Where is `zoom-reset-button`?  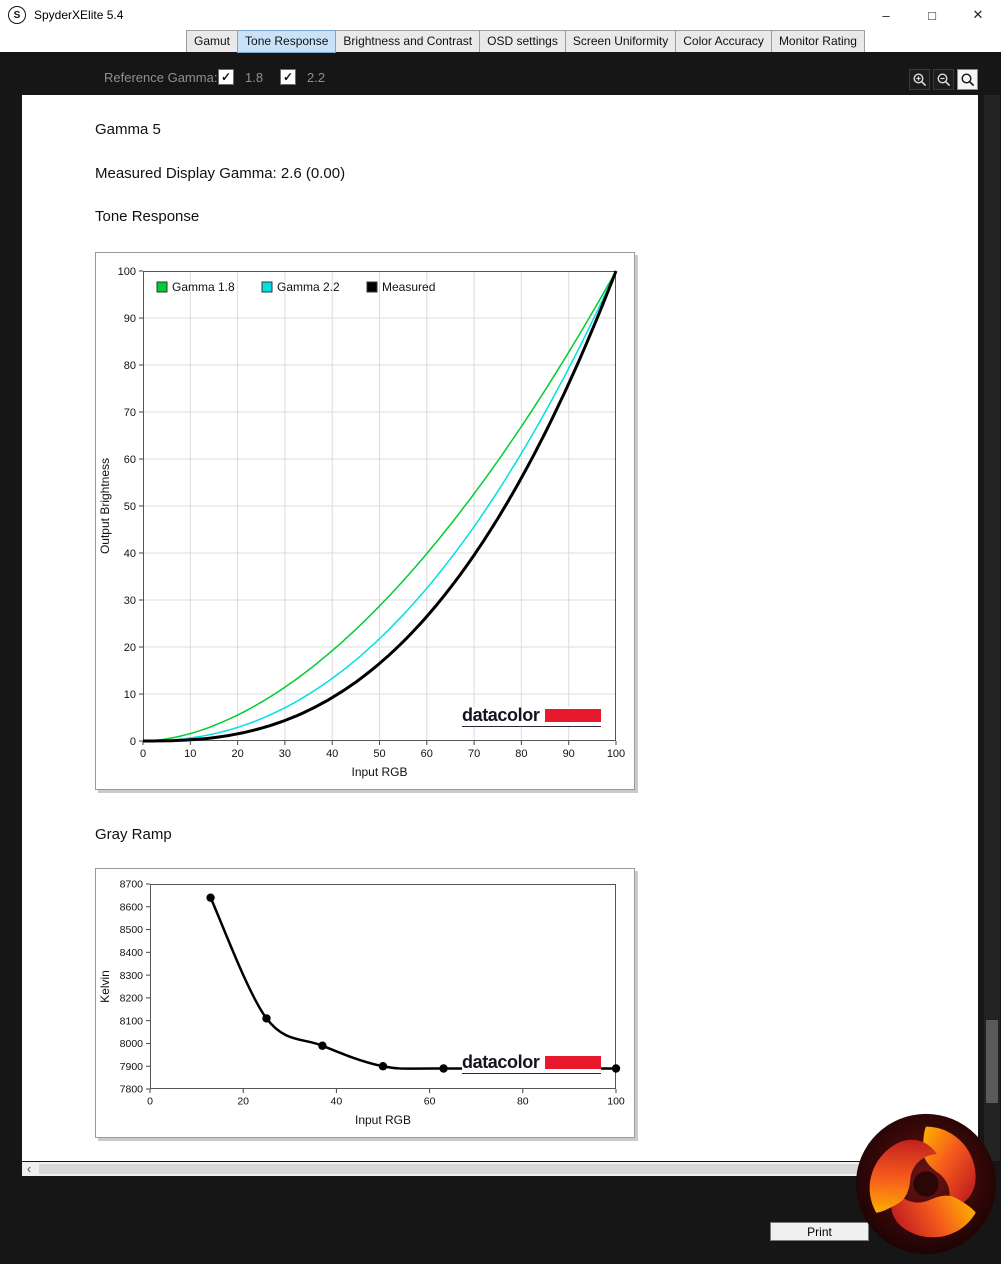 zoom-reset-button is located at coordinates (967, 79).